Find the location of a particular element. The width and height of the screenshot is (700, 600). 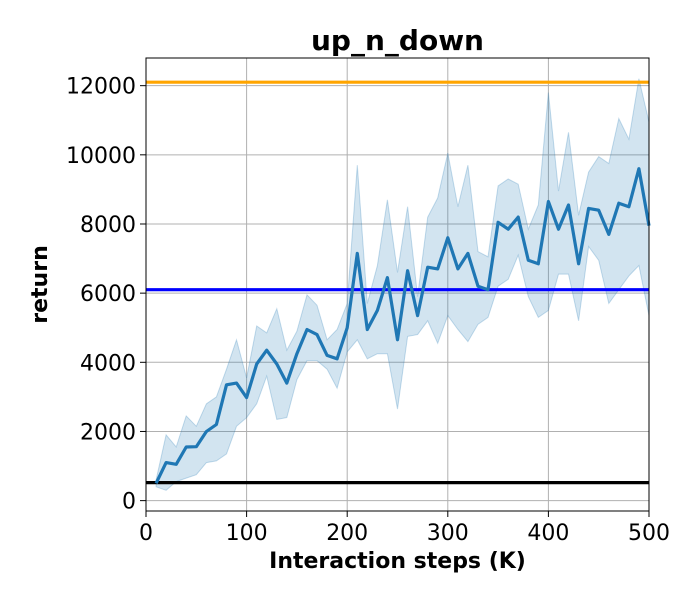

y-tick-label: 4000 is located at coordinates (108, 363).